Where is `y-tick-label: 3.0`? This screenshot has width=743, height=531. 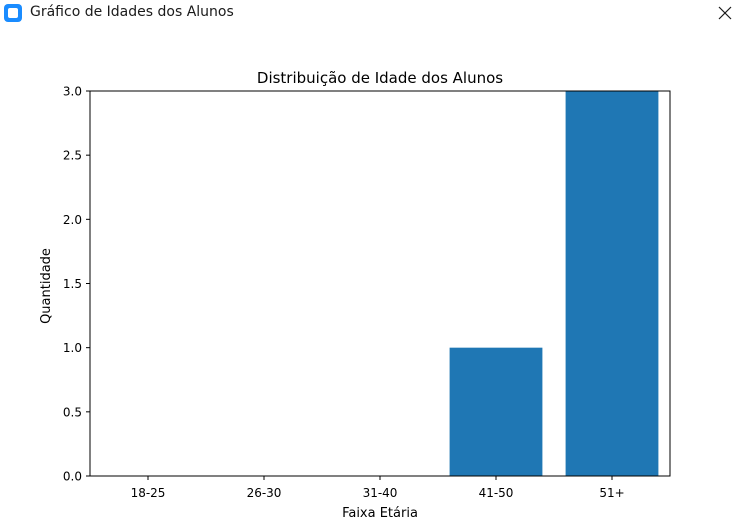 y-tick-label: 3.0 is located at coordinates (72, 92).